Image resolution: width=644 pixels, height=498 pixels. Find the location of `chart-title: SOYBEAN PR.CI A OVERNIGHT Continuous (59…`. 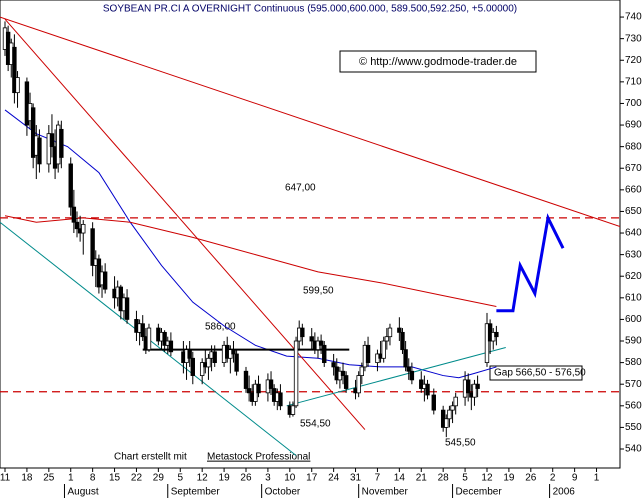

chart-title: SOYBEAN PR.CI A OVERNIGHT Continuous (59… is located at coordinates (310, 9).